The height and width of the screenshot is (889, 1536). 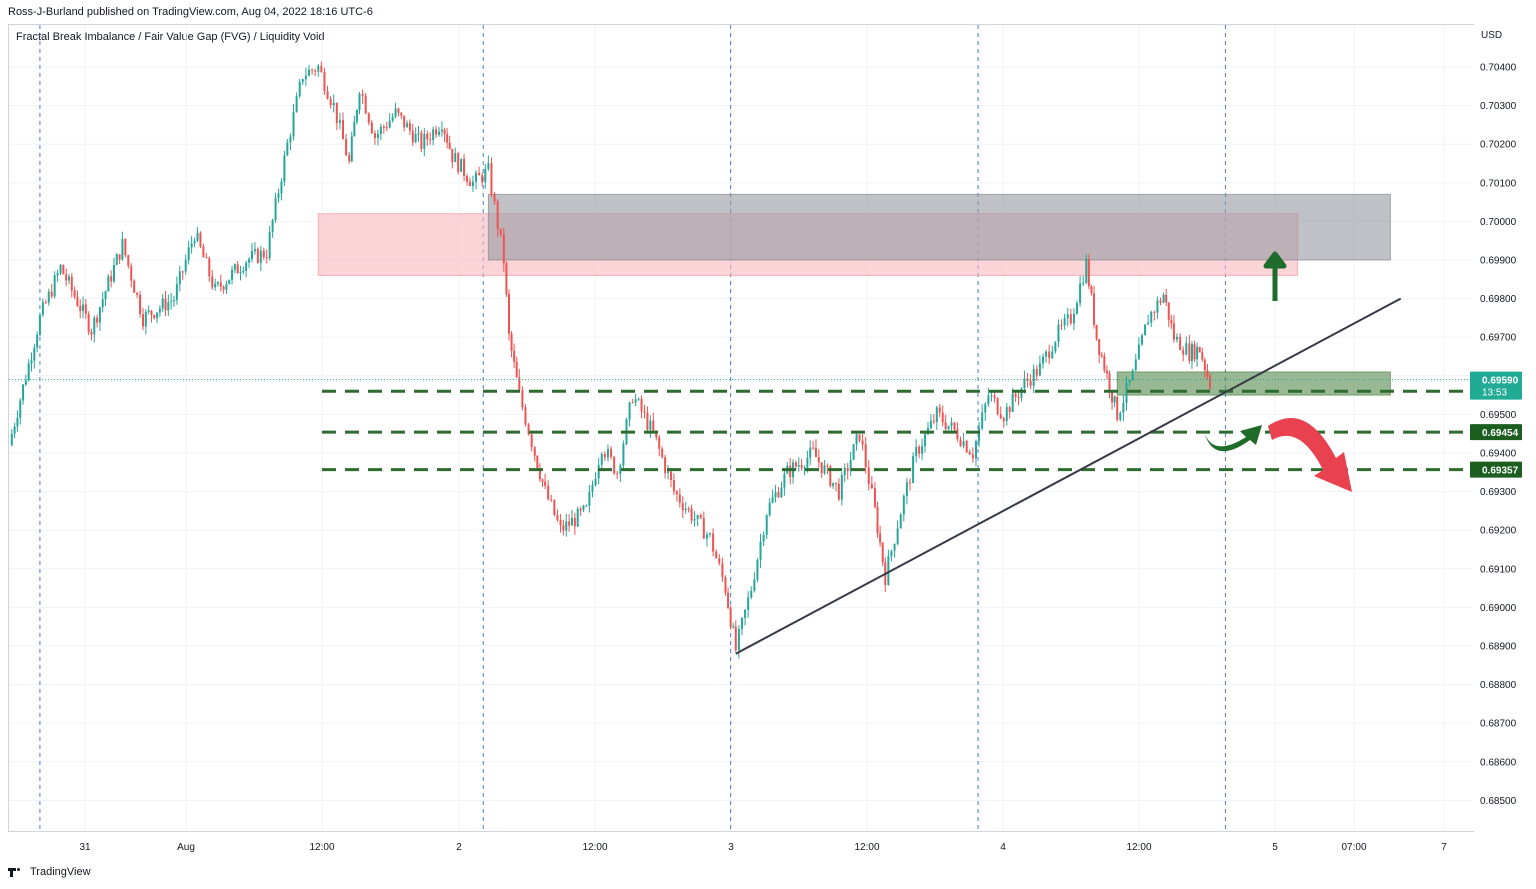 What do you see at coordinates (60, 872) in the screenshot?
I see `footer-brand: TradingView` at bounding box center [60, 872].